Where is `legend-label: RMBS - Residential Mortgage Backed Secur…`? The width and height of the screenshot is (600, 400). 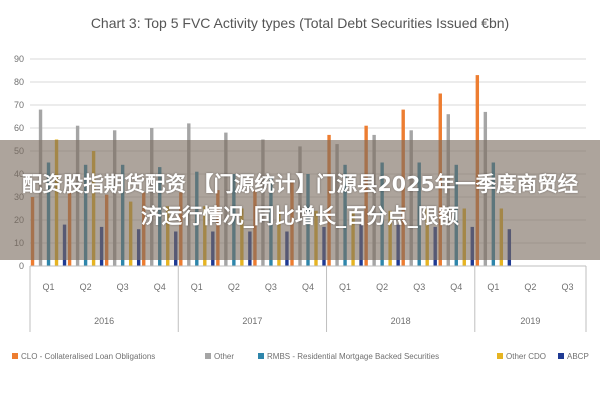 legend-label: RMBS - Residential Mortgage Backed Secur… is located at coordinates (353, 356).